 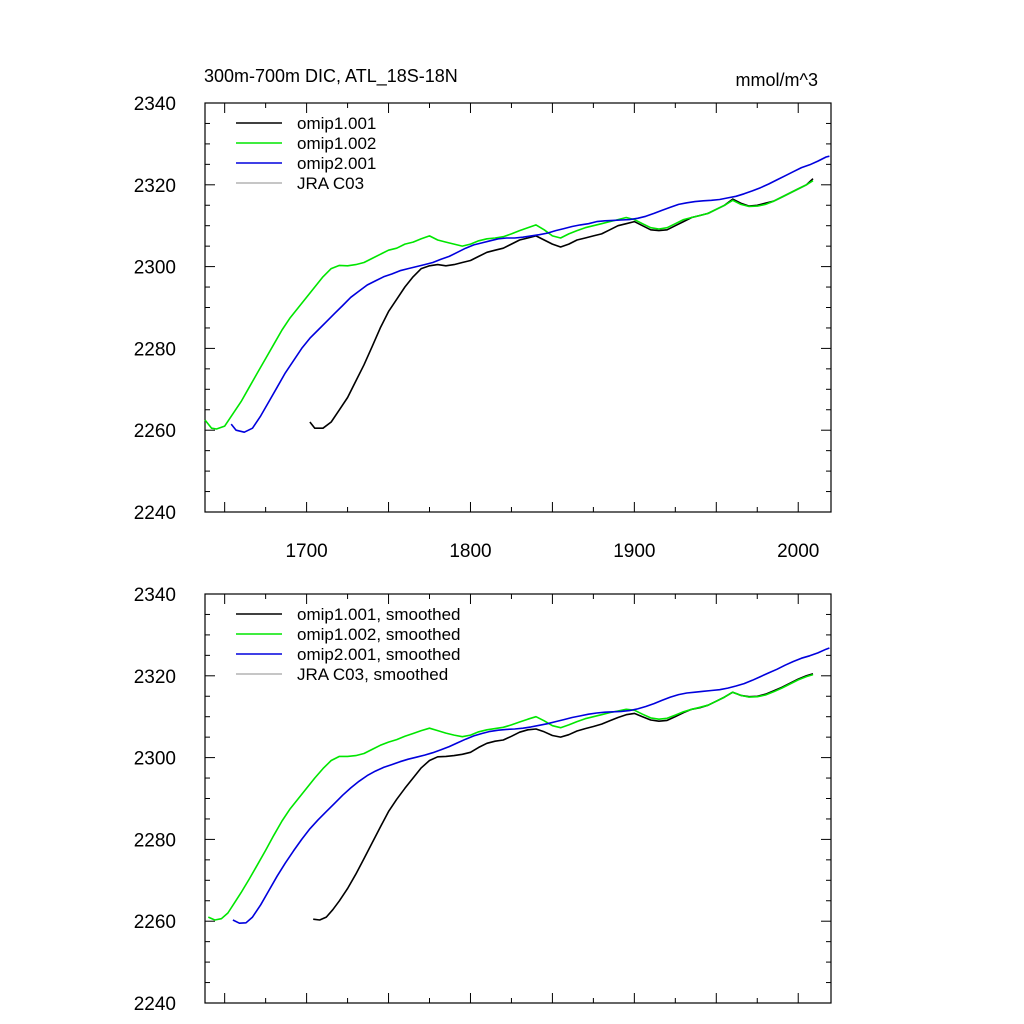 I want to click on legend-label: omip1.001, so click(x=336, y=123).